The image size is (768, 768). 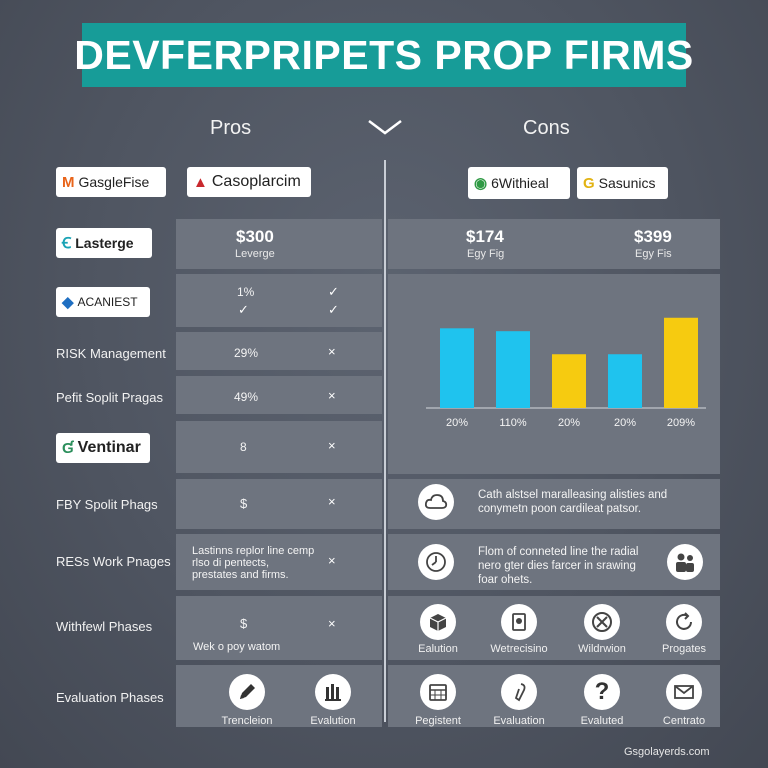 I want to click on title-banner: DEVFERPRIPETS PROP FIRMS, so click(x=383, y=55).